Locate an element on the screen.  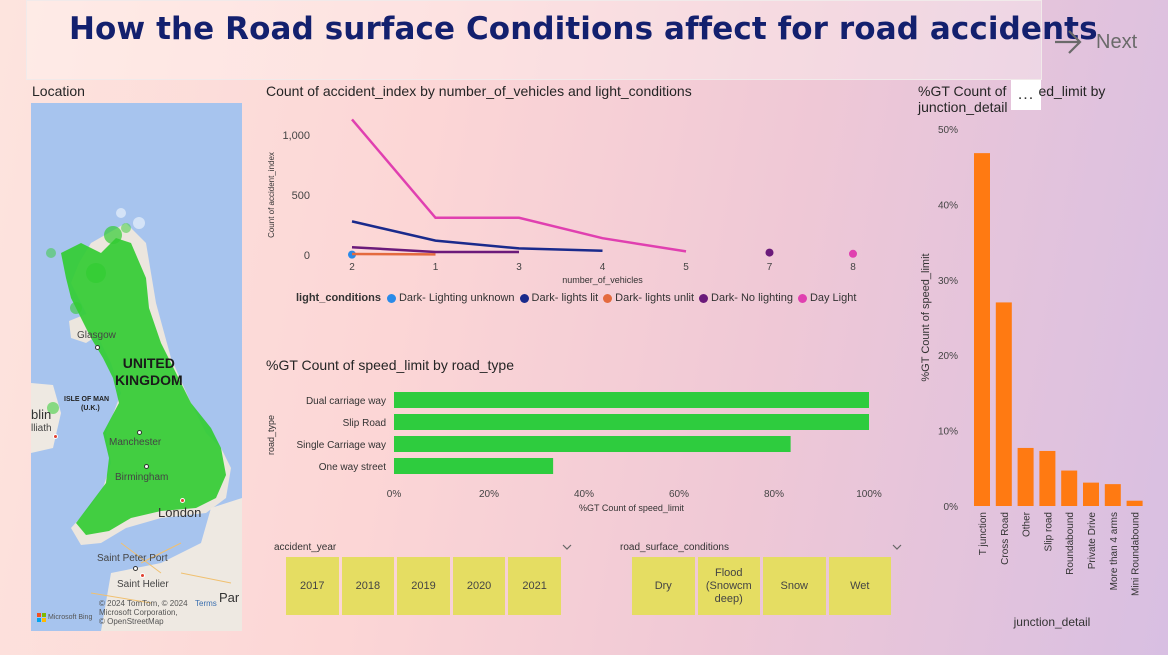
slicer-tile: 2019 is located at coordinates (423, 586).